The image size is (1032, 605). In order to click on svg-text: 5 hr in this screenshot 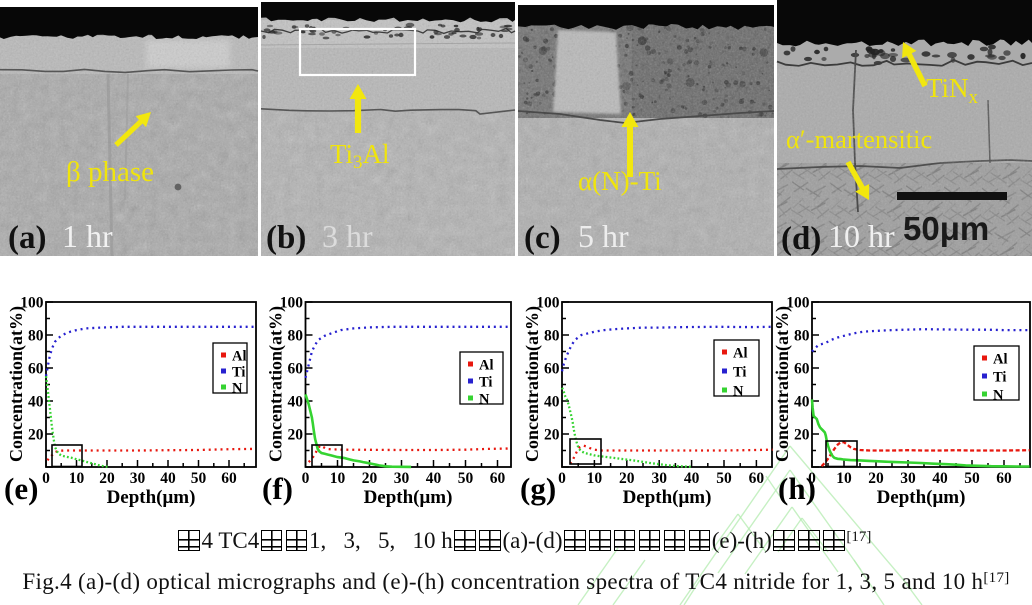, I will do `click(603, 236)`.